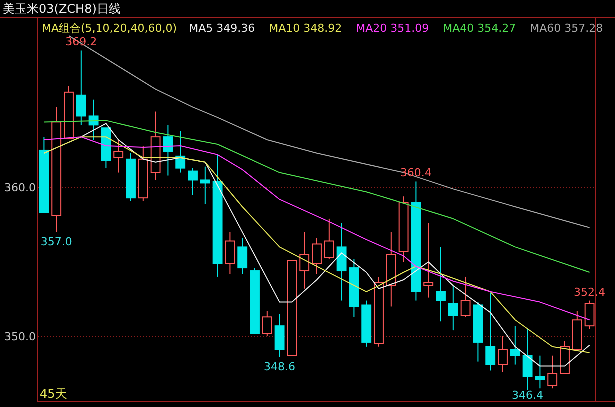 The image size is (615, 407). Describe the element at coordinates (62, 9) in the screenshot. I see `chart-title: 美玉米03(ZCH8)日线` at that location.